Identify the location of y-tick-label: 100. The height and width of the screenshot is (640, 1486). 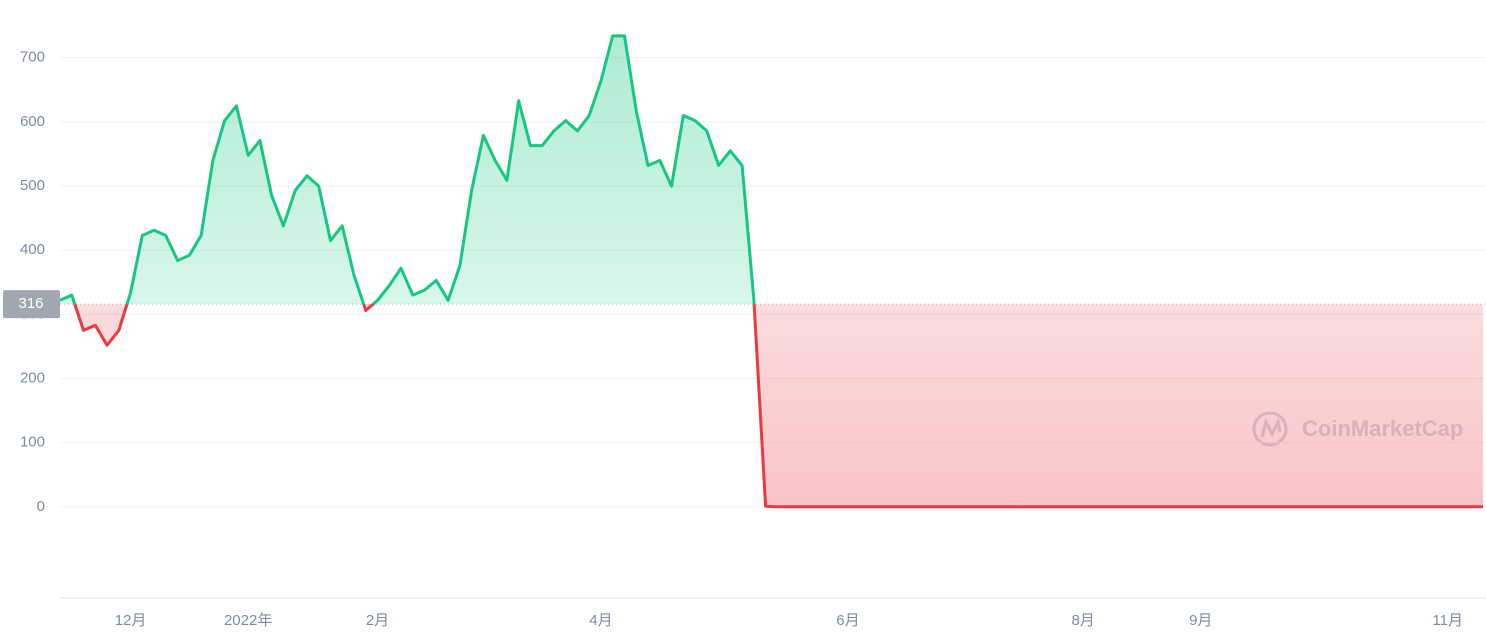
(32, 442).